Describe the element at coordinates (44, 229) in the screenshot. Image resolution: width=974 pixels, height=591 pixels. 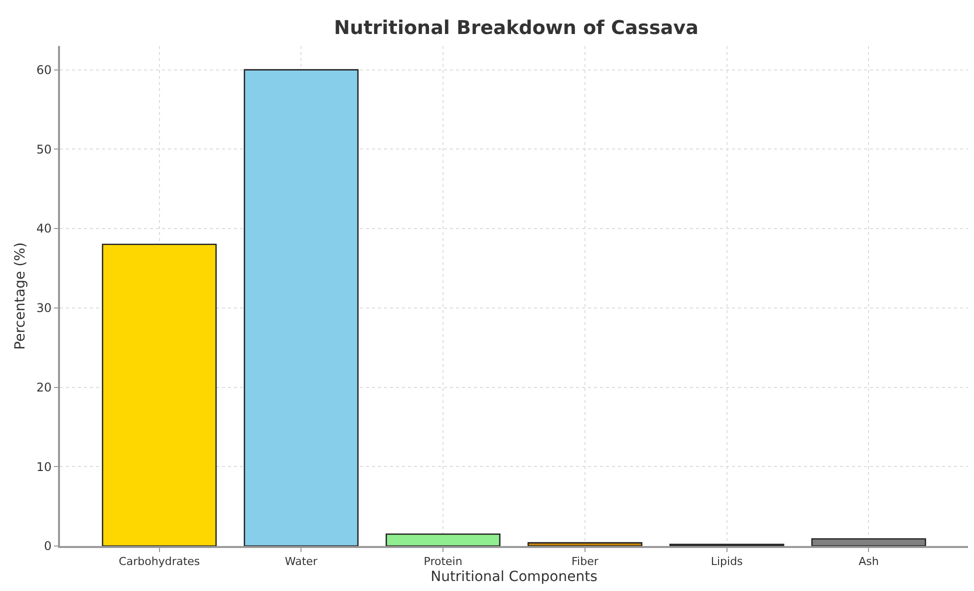
I see `y-tick-label: 40` at that location.